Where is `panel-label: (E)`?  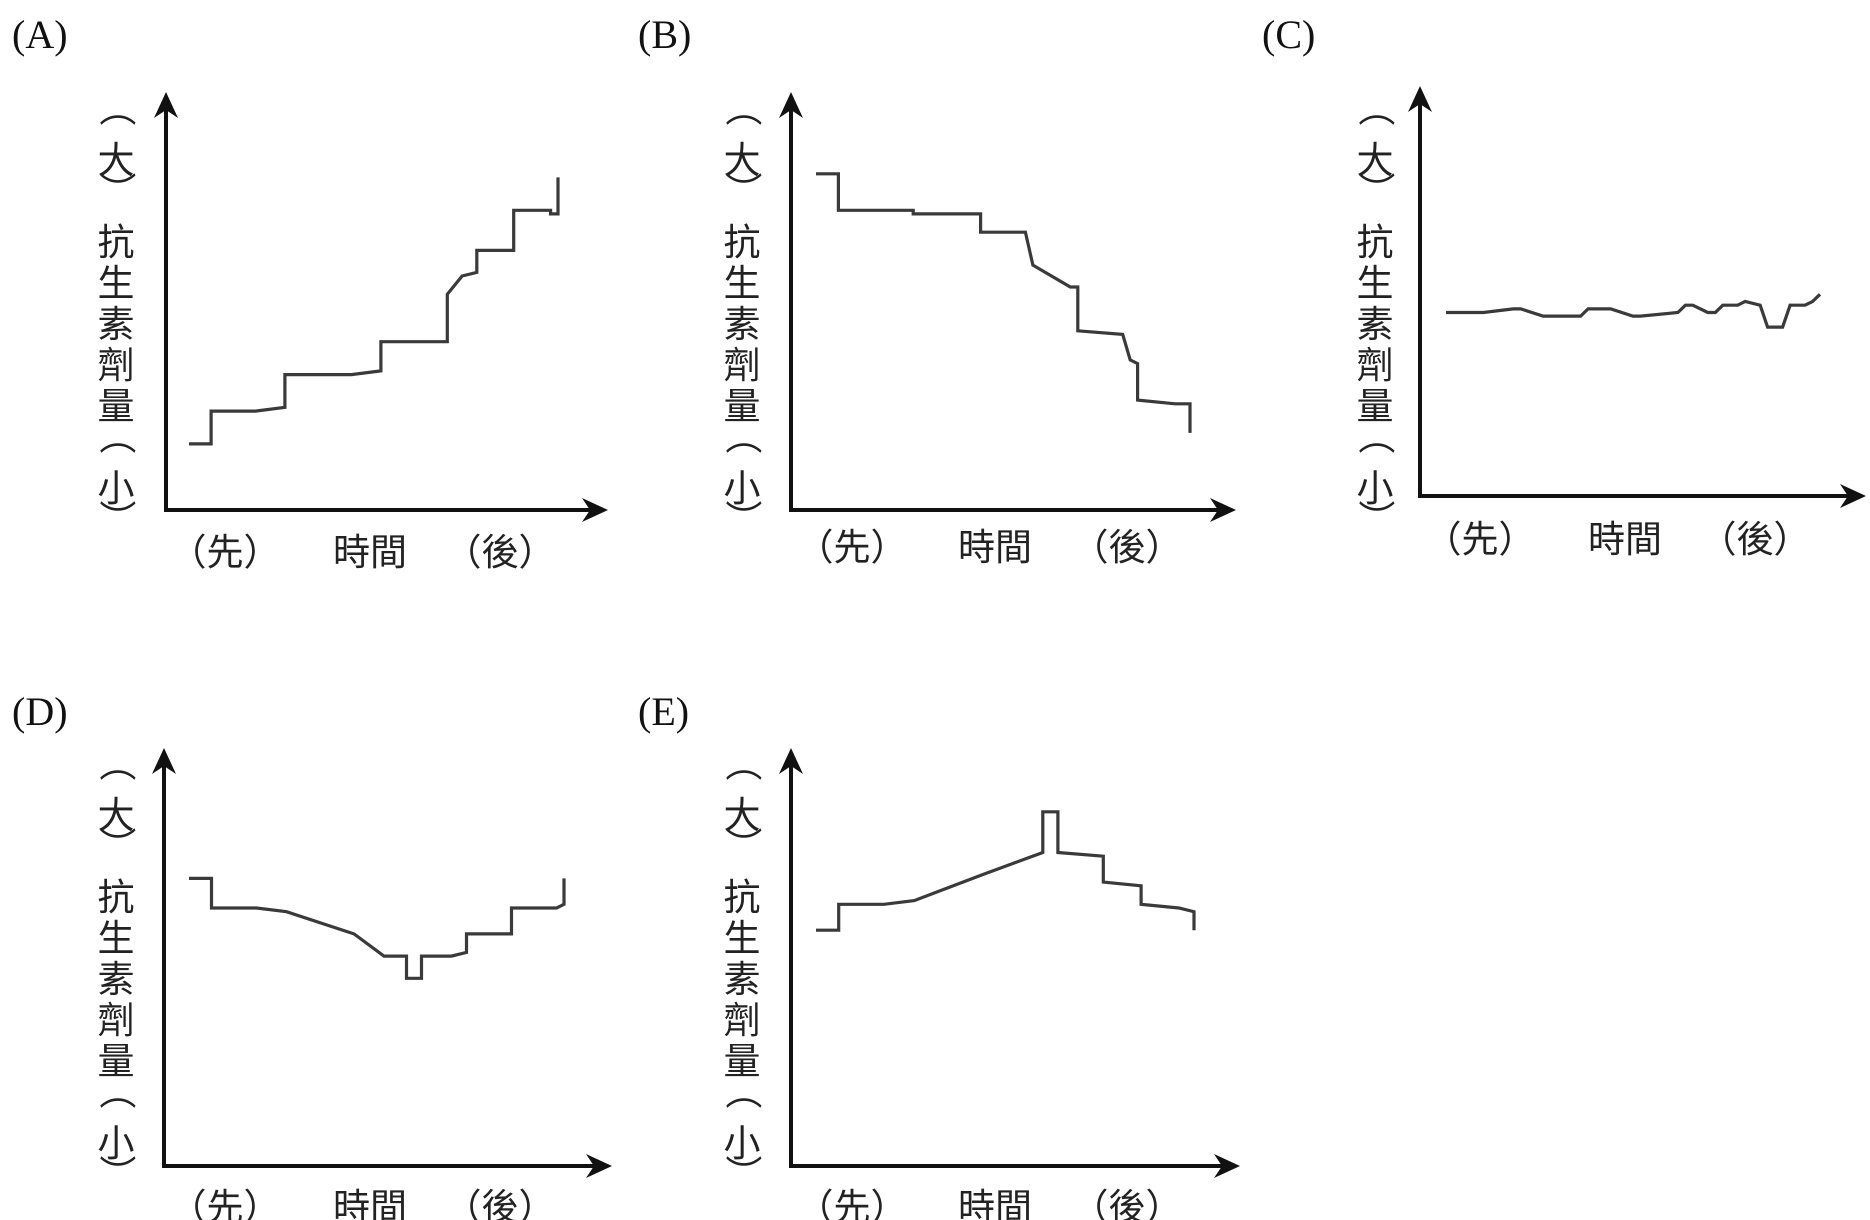
panel-label: (E) is located at coordinates (663, 711).